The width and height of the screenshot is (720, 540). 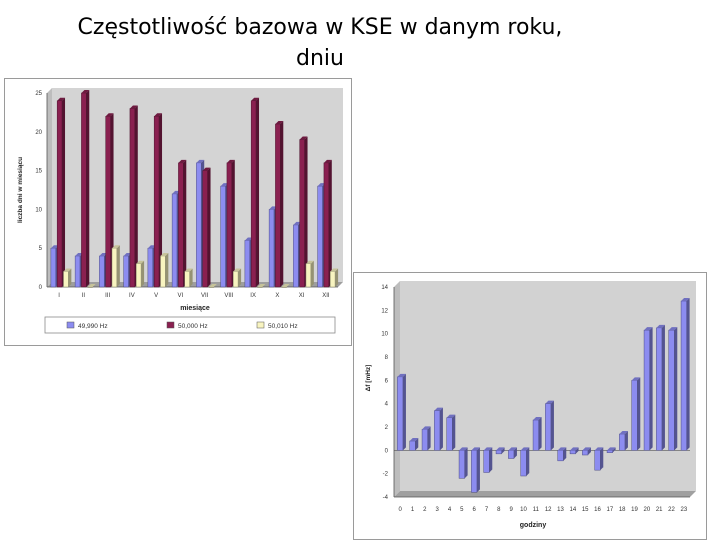 I want to click on chart1-y-axis-title: liczba dni w miesiącu, so click(x=20, y=190).